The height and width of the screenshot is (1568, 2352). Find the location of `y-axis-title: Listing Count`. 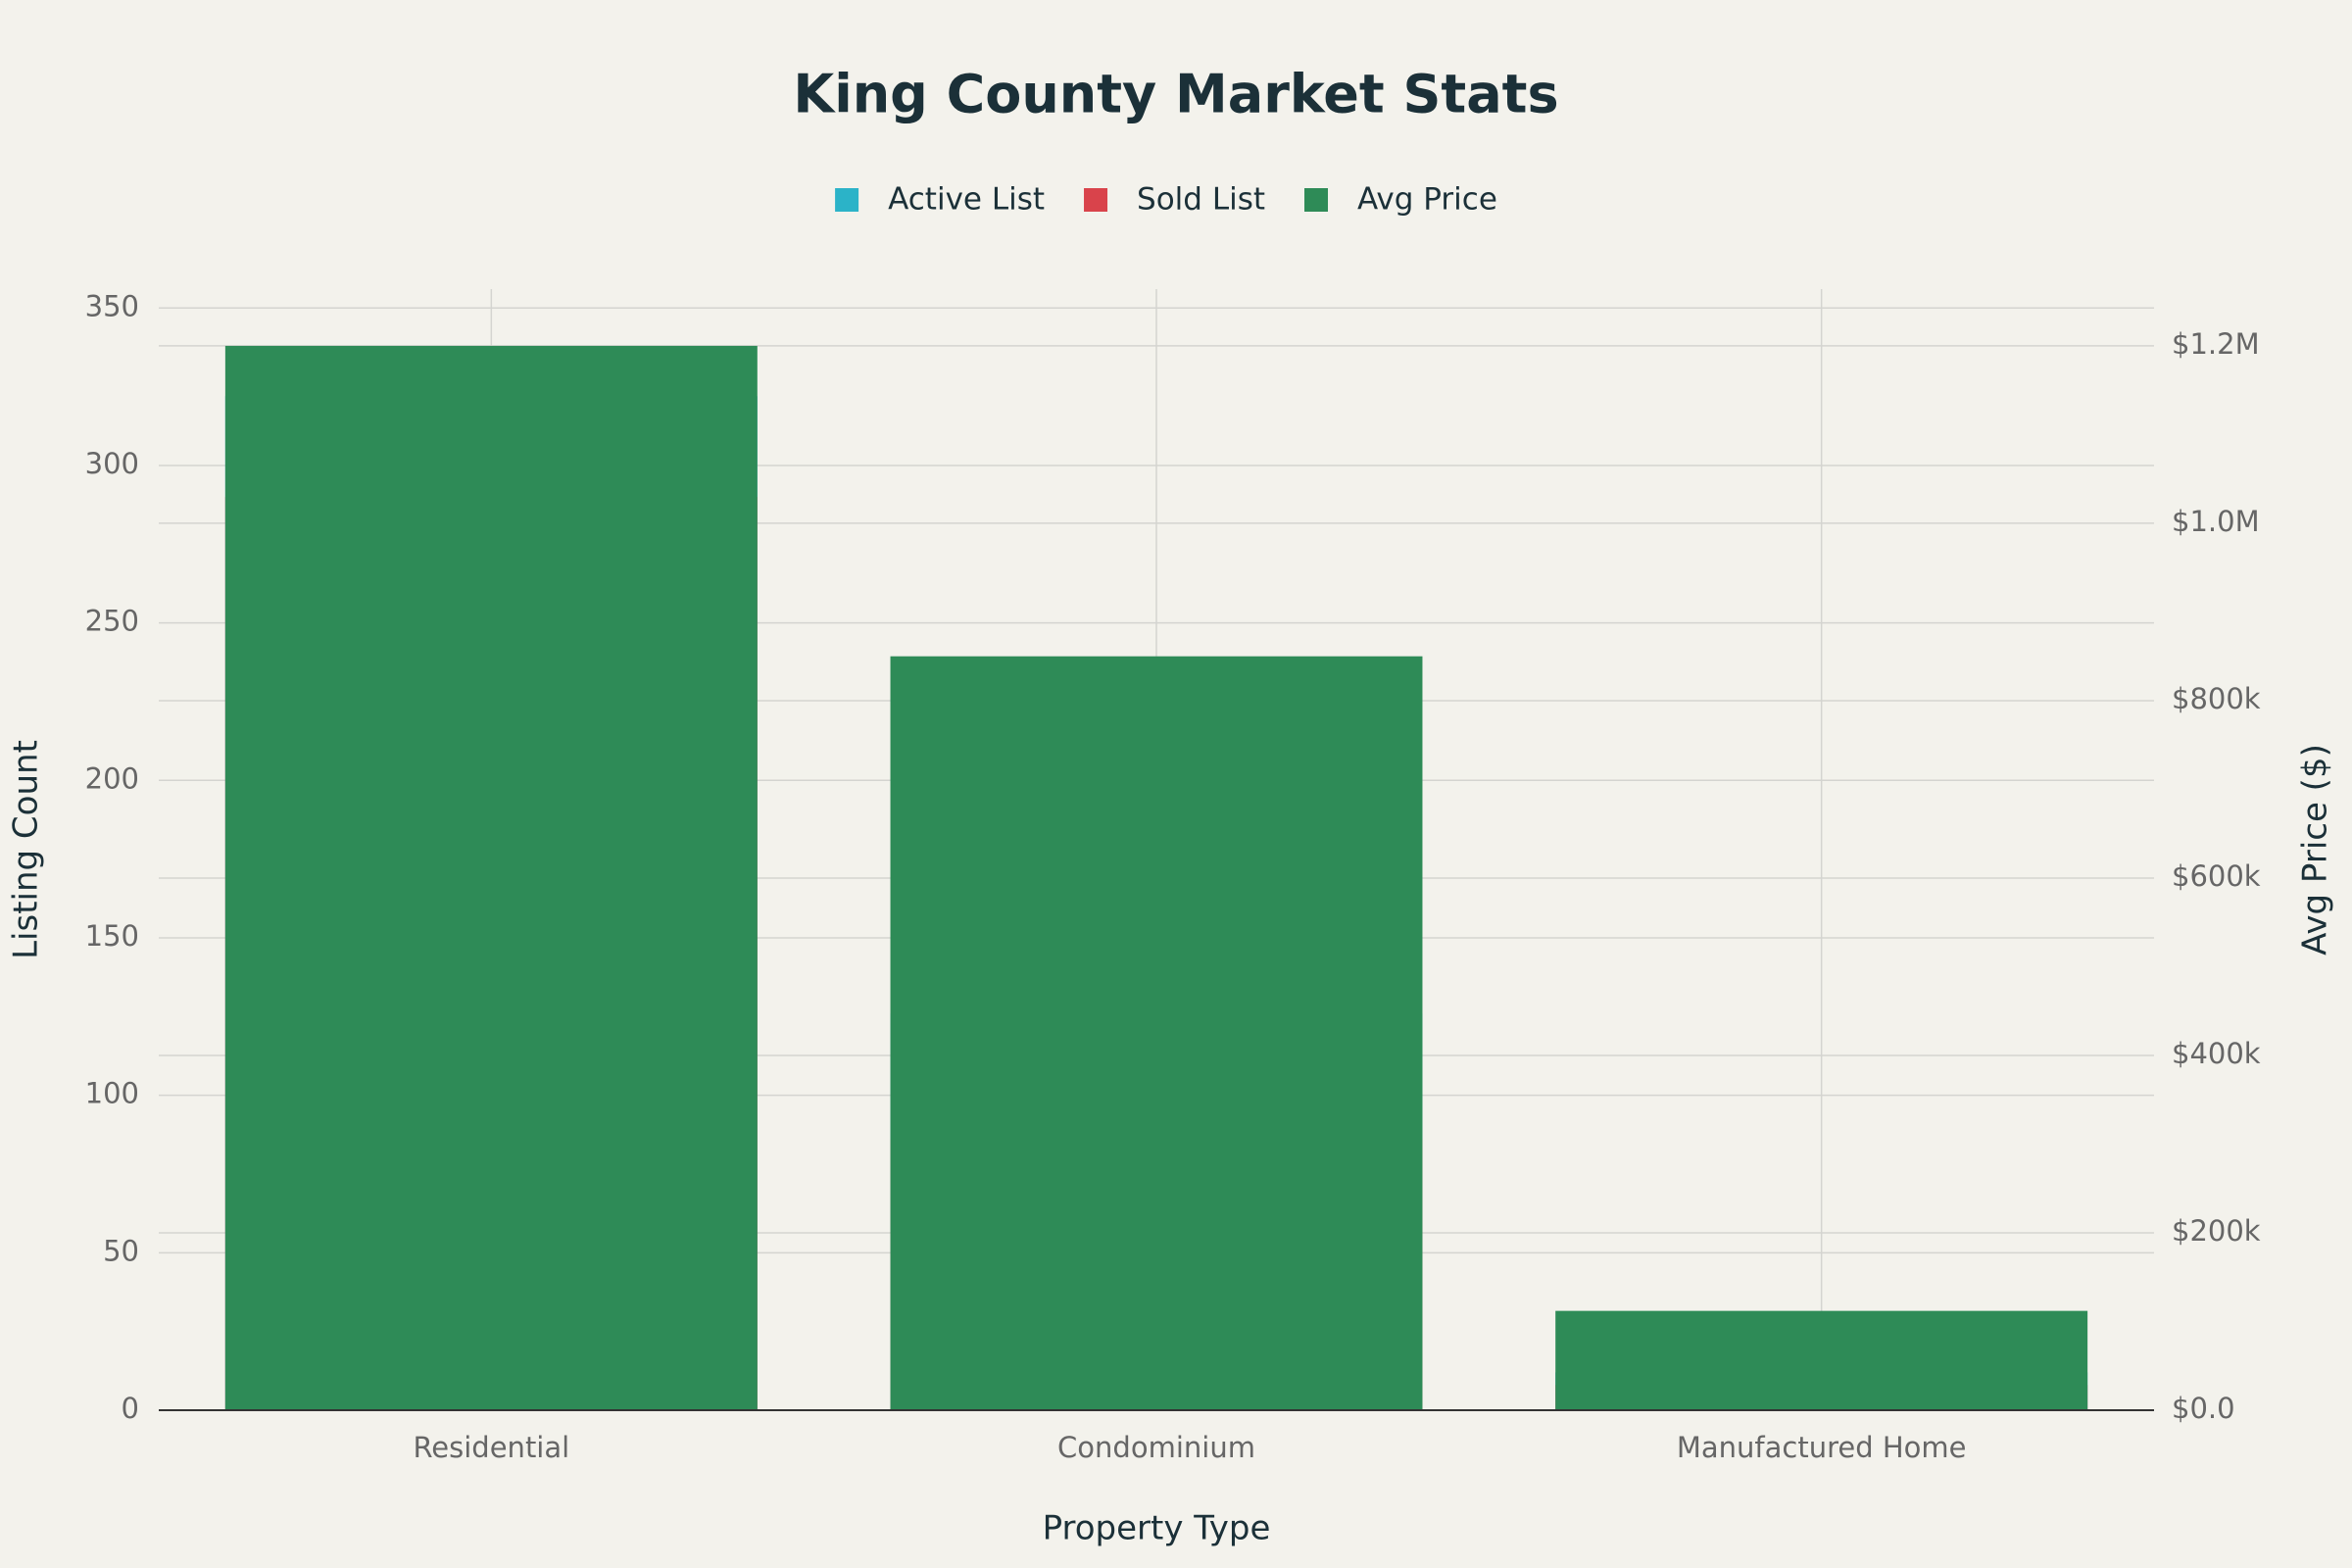

y-axis-title: Listing Count is located at coordinates (26, 849).